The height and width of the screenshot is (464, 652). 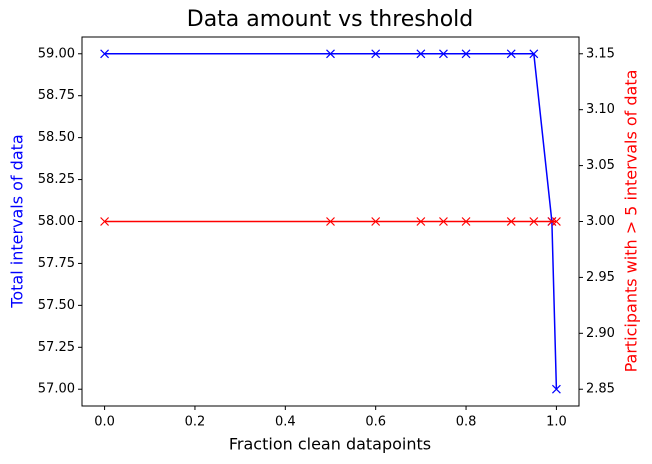 What do you see at coordinates (56, 263) in the screenshot?
I see `y-tick-label: 57.75` at bounding box center [56, 263].